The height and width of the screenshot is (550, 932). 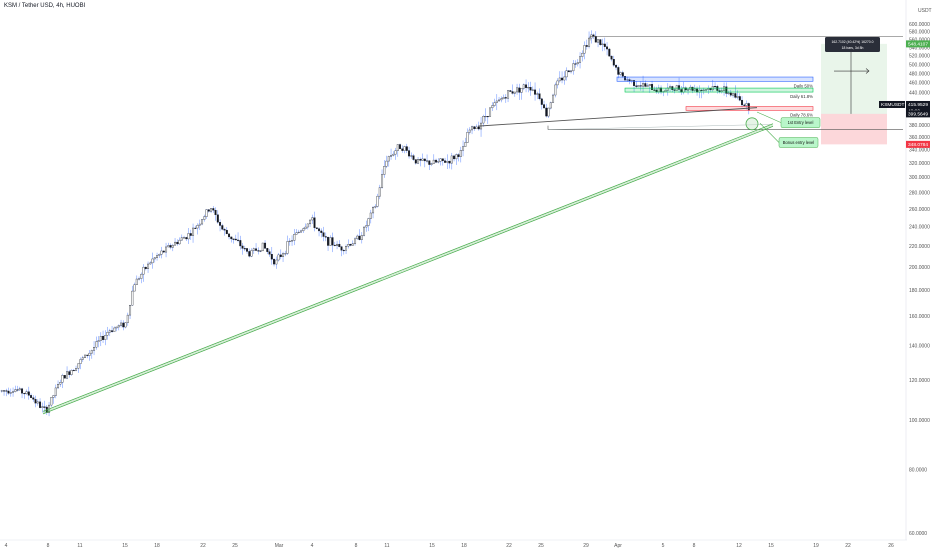 What do you see at coordinates (919, 40) in the screenshot?
I see `y-tick-label: 560.0000` at bounding box center [919, 40].